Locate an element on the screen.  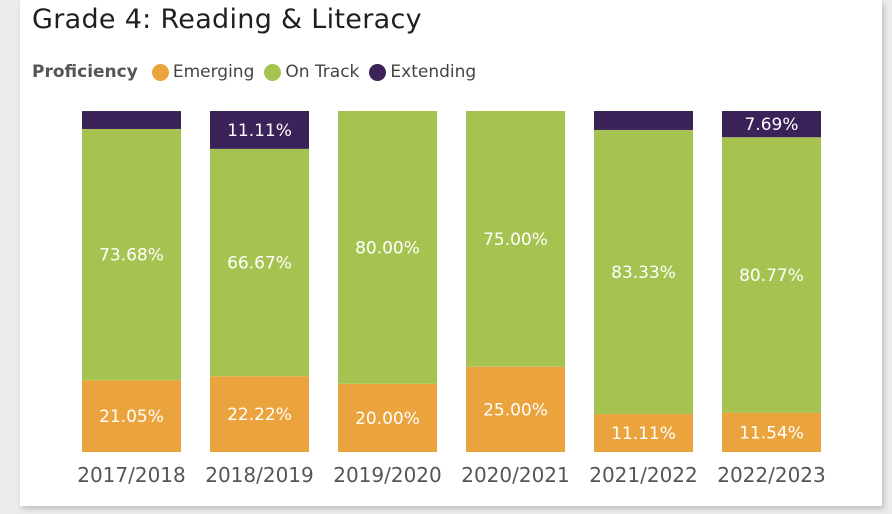
legend-label-extending: Extending is located at coordinates (433, 72).